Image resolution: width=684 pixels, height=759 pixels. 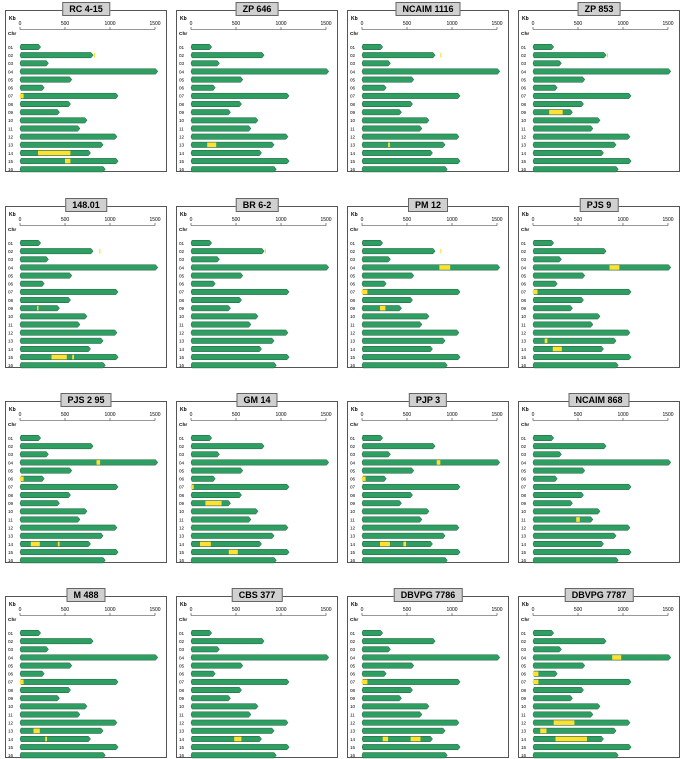 What do you see at coordinates (11, 308) in the screenshot?
I see `chromosome-label: 09` at bounding box center [11, 308].